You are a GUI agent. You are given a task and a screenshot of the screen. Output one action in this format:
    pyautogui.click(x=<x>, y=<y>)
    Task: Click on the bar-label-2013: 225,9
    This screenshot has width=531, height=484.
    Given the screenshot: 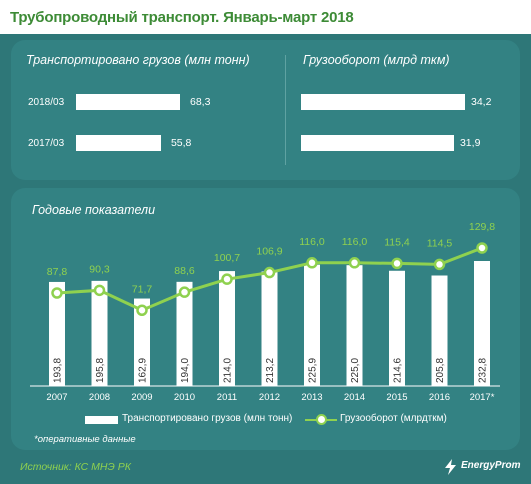 What is the action you would take?
    pyautogui.click(x=313, y=370)
    